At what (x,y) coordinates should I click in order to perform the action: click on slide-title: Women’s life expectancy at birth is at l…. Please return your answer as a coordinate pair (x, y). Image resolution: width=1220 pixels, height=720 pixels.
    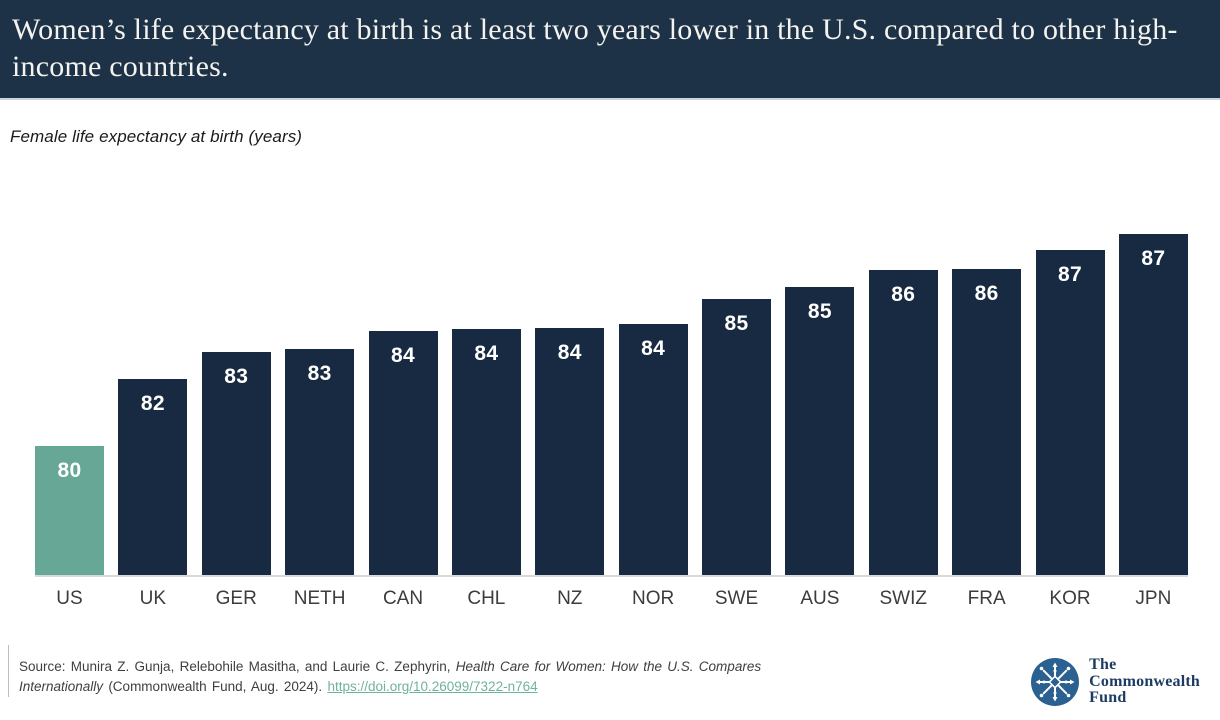
    Looking at the image, I should click on (595, 48).